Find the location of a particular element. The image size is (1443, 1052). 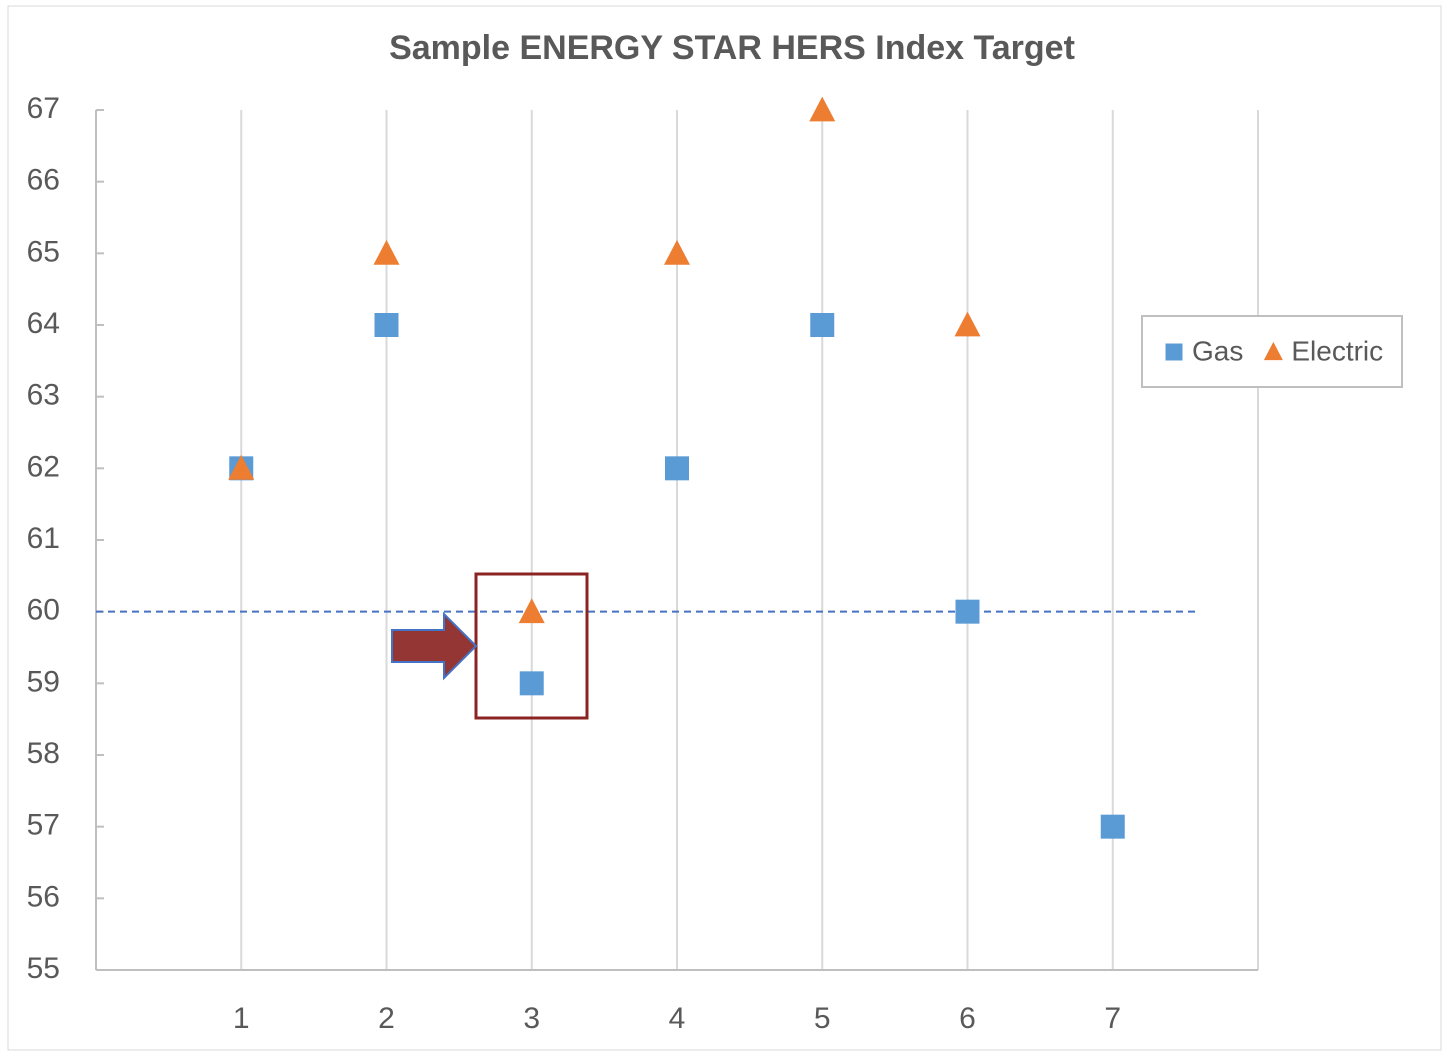

y-tick-label: 62 is located at coordinates (43, 466).